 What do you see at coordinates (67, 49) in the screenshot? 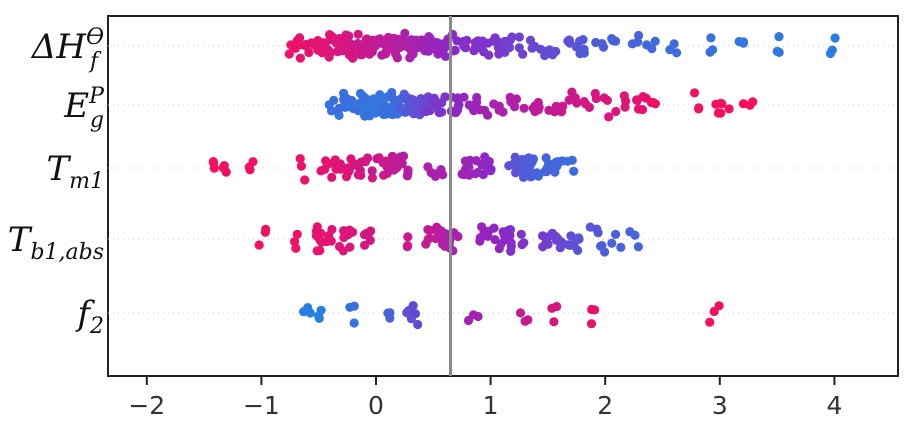
I see `feature-label: ΔHϴ f` at bounding box center [67, 49].